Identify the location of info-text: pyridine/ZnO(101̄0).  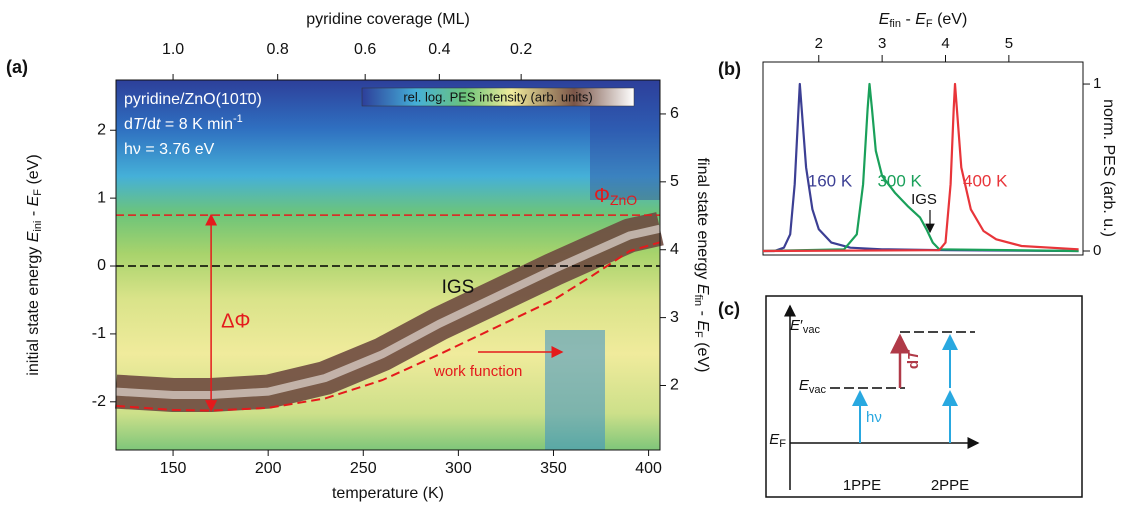
(193, 99).